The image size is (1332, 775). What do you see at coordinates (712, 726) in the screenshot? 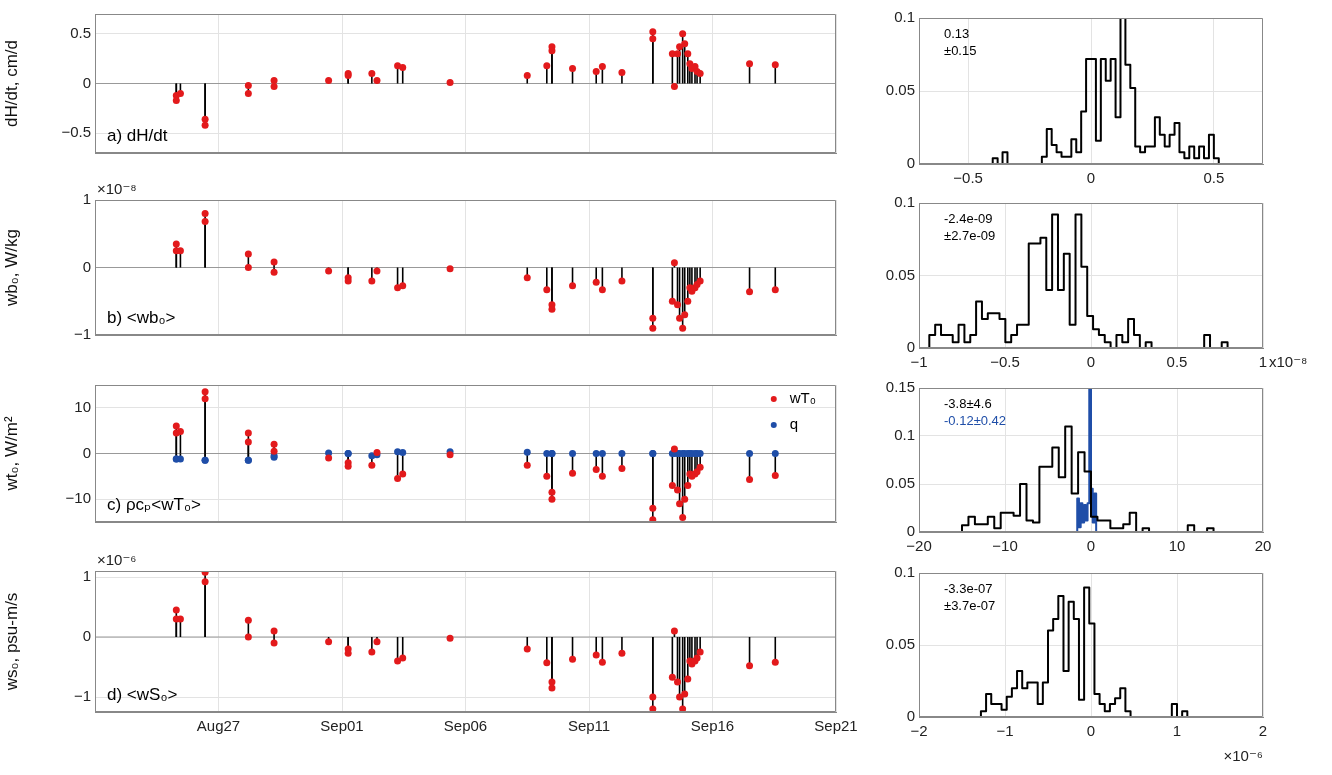
I see `x-tick-label: Sep16` at bounding box center [712, 726].